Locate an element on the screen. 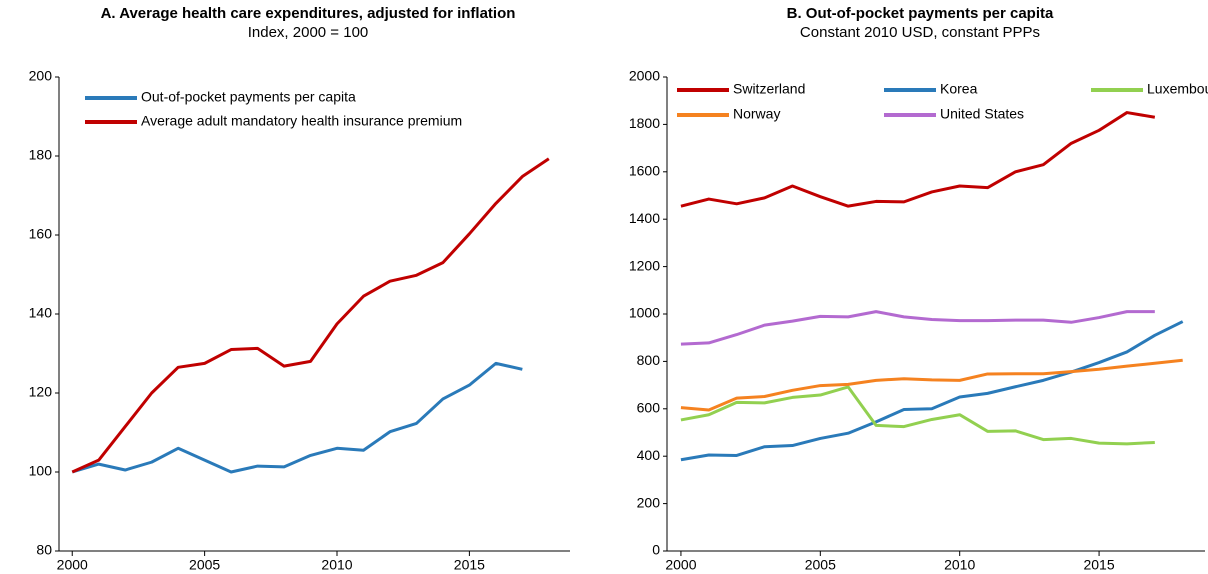  y-tick-label: 160 is located at coordinates (41, 234).